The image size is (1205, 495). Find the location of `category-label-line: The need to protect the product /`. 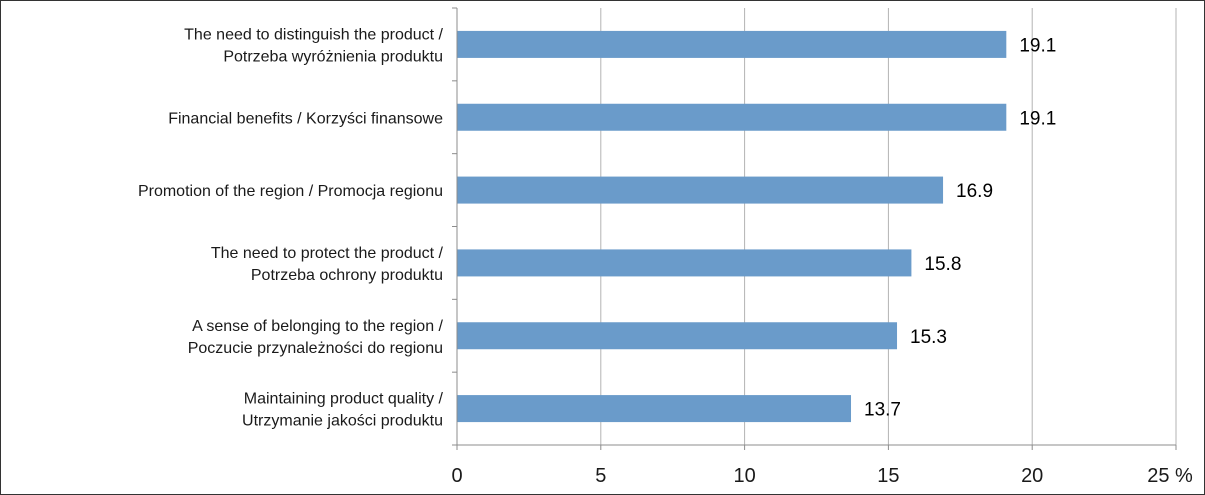

category-label-line: The need to protect the product / is located at coordinates (327, 253).